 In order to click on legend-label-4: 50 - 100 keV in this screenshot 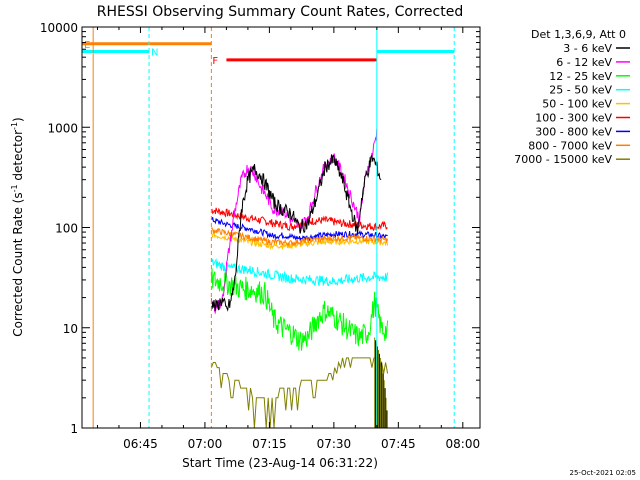, I will do `click(577, 104)`.